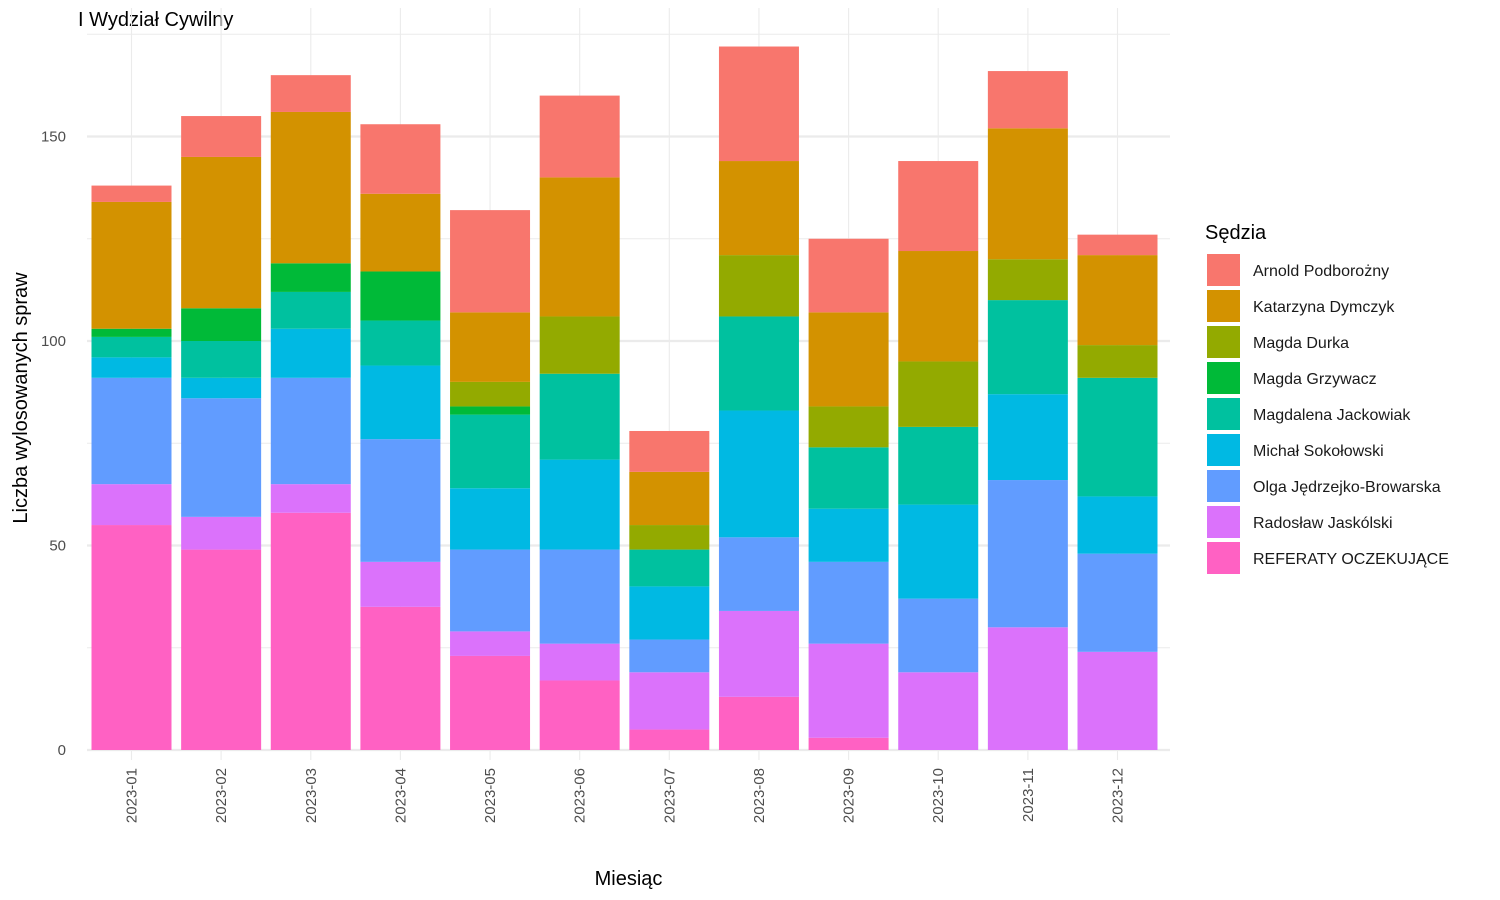 This screenshot has height=900, width=1500. What do you see at coordinates (1324, 307) in the screenshot?
I see `legend-label: Katarzyna Dymczyk` at bounding box center [1324, 307].